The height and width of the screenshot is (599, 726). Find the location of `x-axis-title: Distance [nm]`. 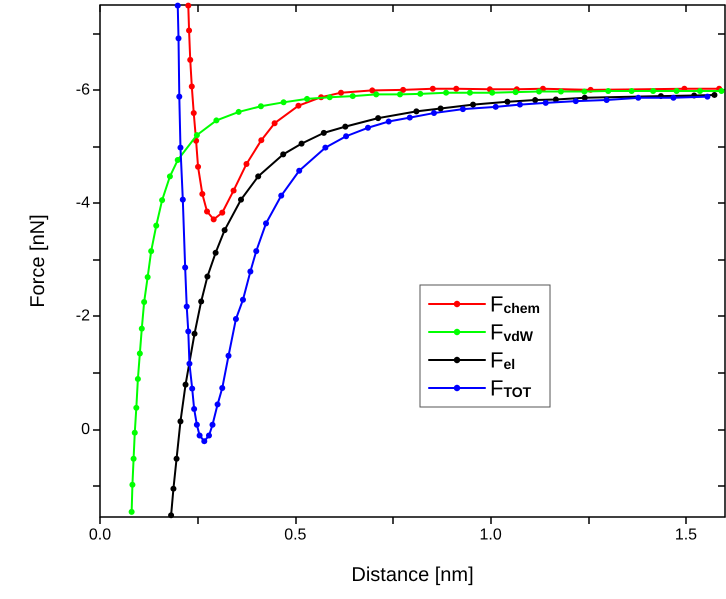

x-axis-title: Distance [nm] is located at coordinates (412, 575).